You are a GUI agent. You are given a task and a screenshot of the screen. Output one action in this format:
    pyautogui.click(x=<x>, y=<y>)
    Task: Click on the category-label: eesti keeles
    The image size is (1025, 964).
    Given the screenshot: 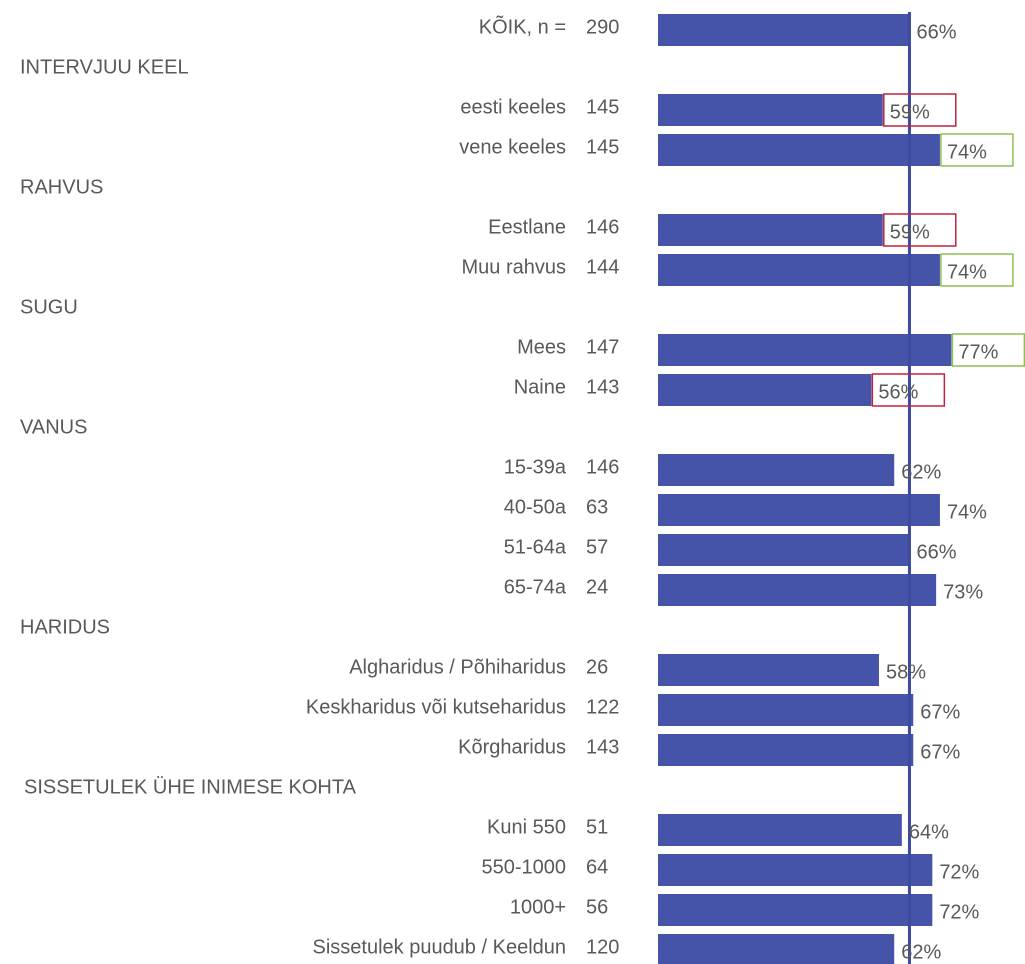 What is the action you would take?
    pyautogui.click(x=513, y=107)
    